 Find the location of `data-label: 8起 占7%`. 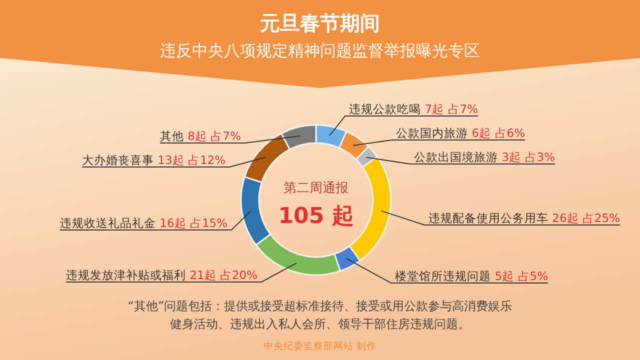

data-label: 8起 占7% is located at coordinates (214, 136).